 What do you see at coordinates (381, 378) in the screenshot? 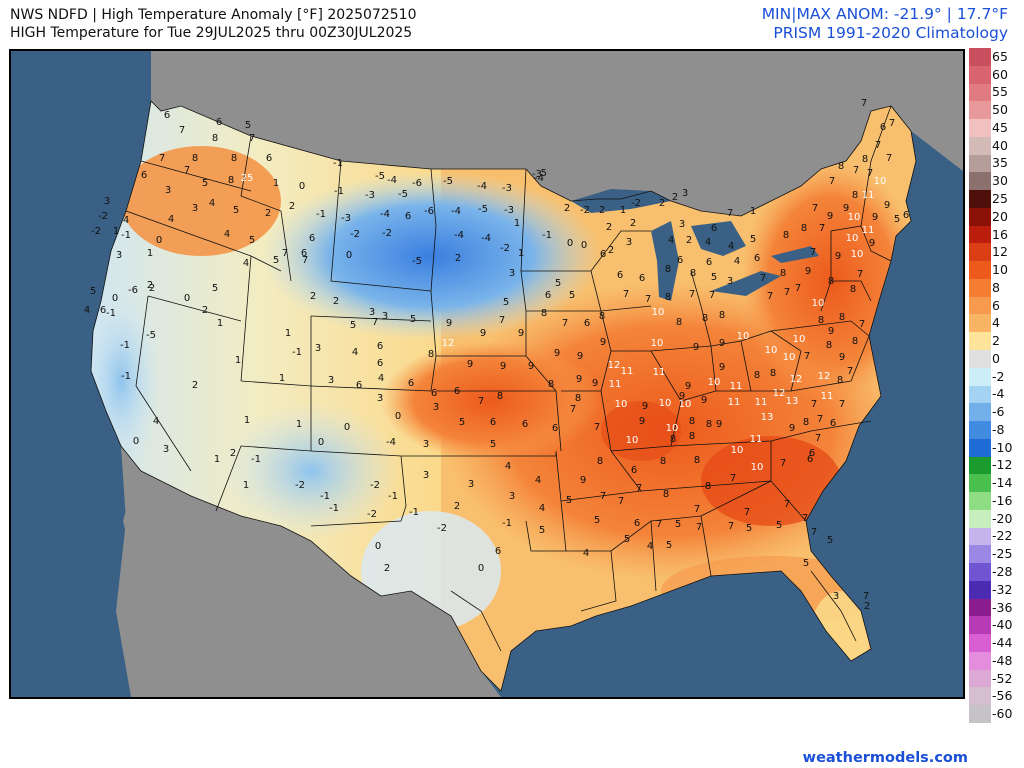
I see `anomaly-value-label: 4` at bounding box center [381, 378].